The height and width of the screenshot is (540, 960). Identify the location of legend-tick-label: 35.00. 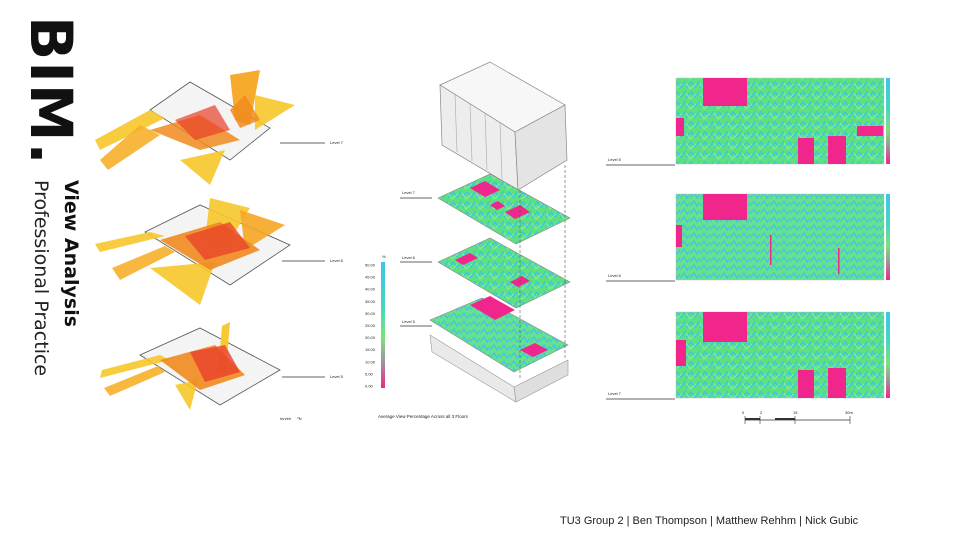
(370, 301).